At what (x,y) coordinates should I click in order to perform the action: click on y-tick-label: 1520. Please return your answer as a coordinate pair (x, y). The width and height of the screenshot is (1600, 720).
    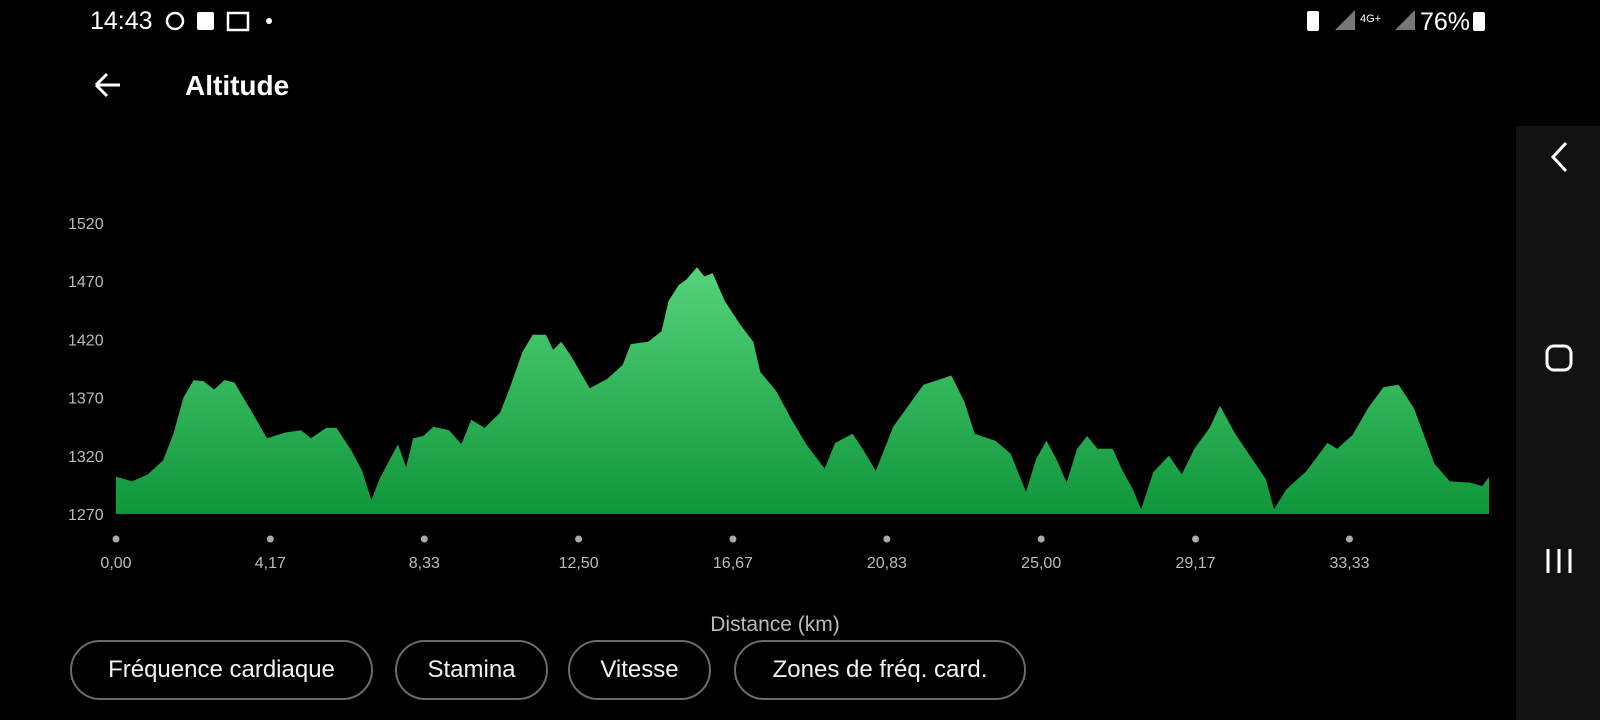
    Looking at the image, I should click on (86, 224).